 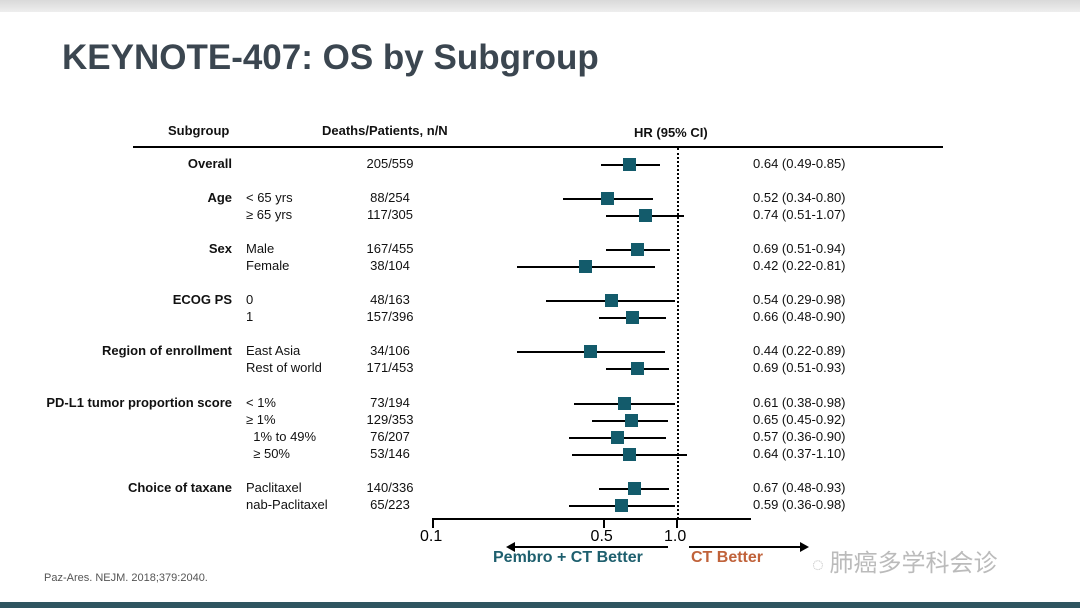 I want to click on slide-title: KEYNOTE-407: OS by Subgroup, so click(x=330, y=57).